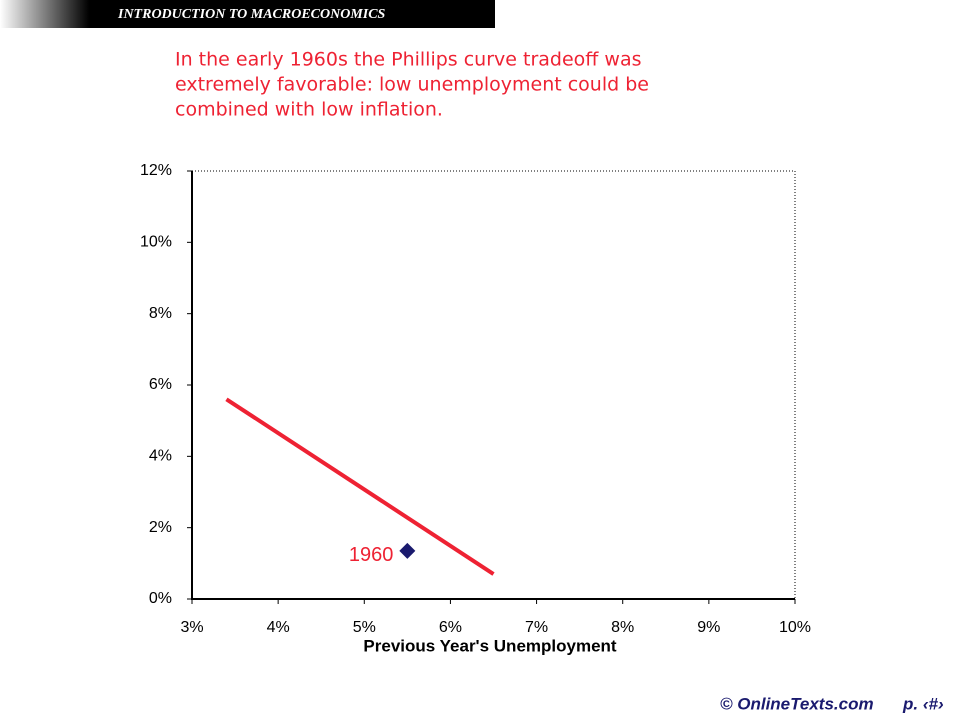  What do you see at coordinates (160, 456) in the screenshot?
I see `y-tick-label: 4%` at bounding box center [160, 456].